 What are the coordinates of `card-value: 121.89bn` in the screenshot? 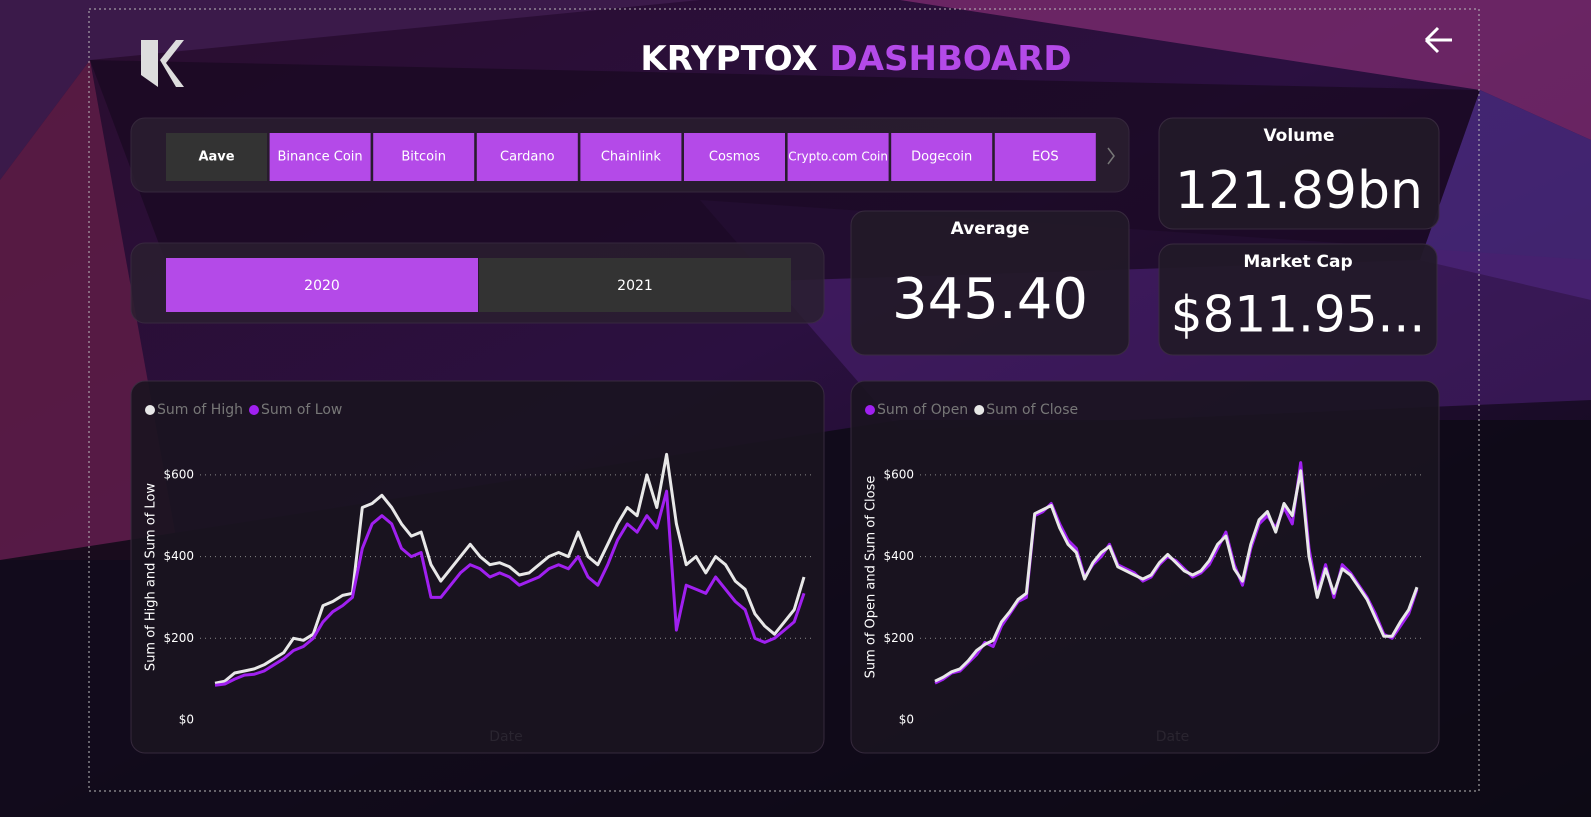 It's located at (1299, 191).